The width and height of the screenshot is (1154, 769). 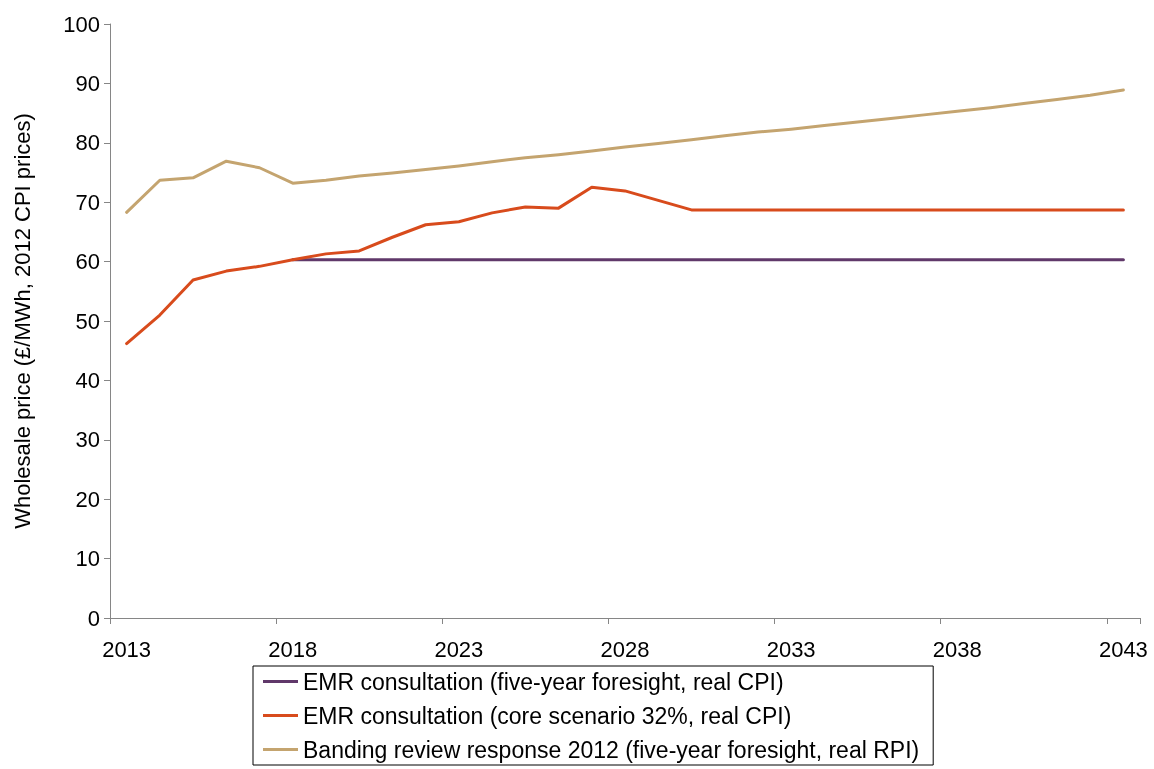 What do you see at coordinates (957, 649) in the screenshot?
I see `x-tick-label: 2038` at bounding box center [957, 649].